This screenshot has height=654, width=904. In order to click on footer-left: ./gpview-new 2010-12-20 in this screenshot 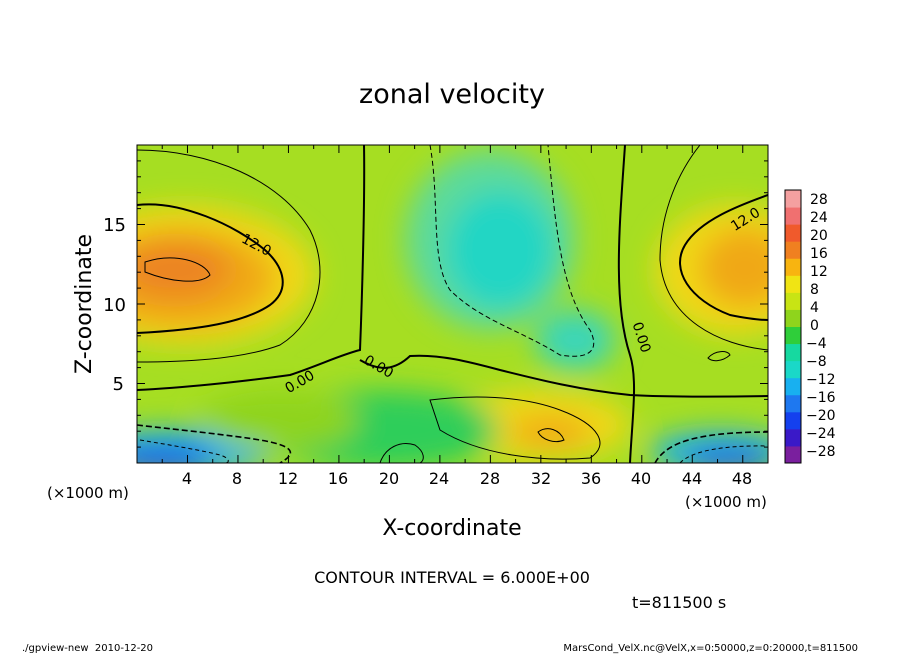, I will do `click(87, 648)`.